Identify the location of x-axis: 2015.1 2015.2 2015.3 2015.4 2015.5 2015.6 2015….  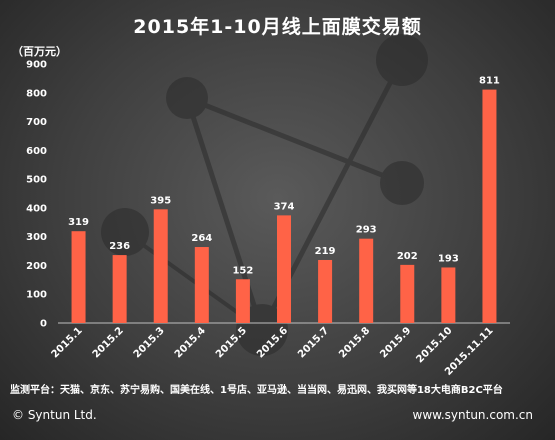
(280, 350).